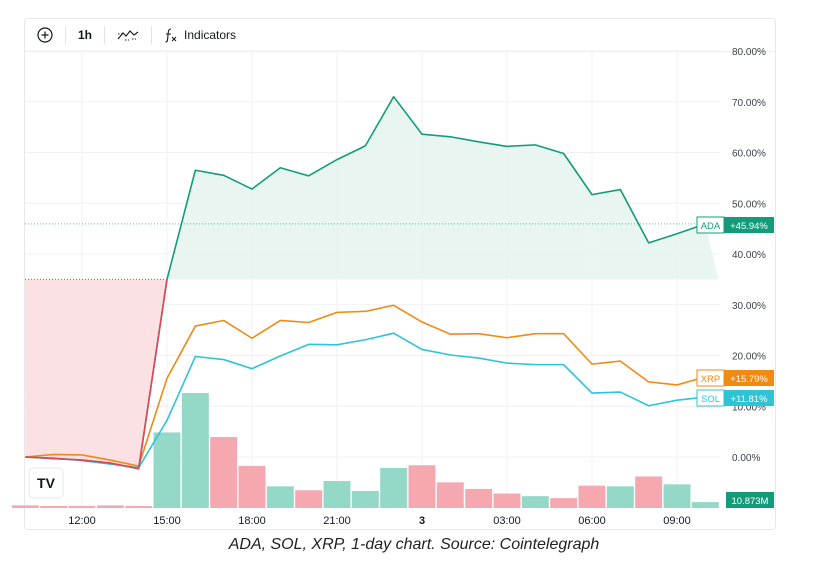 This screenshot has width=828, height=565. I want to click on badge-name: ADA, so click(711, 226).